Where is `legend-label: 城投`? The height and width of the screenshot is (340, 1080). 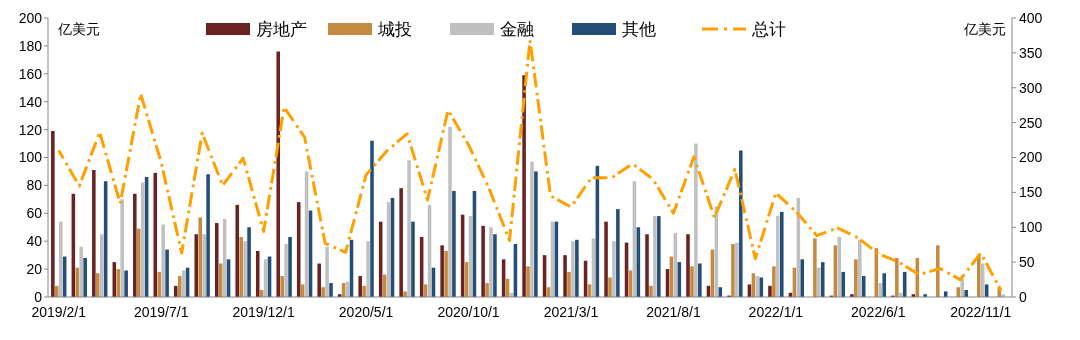
legend-label: 城投 is located at coordinates (394, 29).